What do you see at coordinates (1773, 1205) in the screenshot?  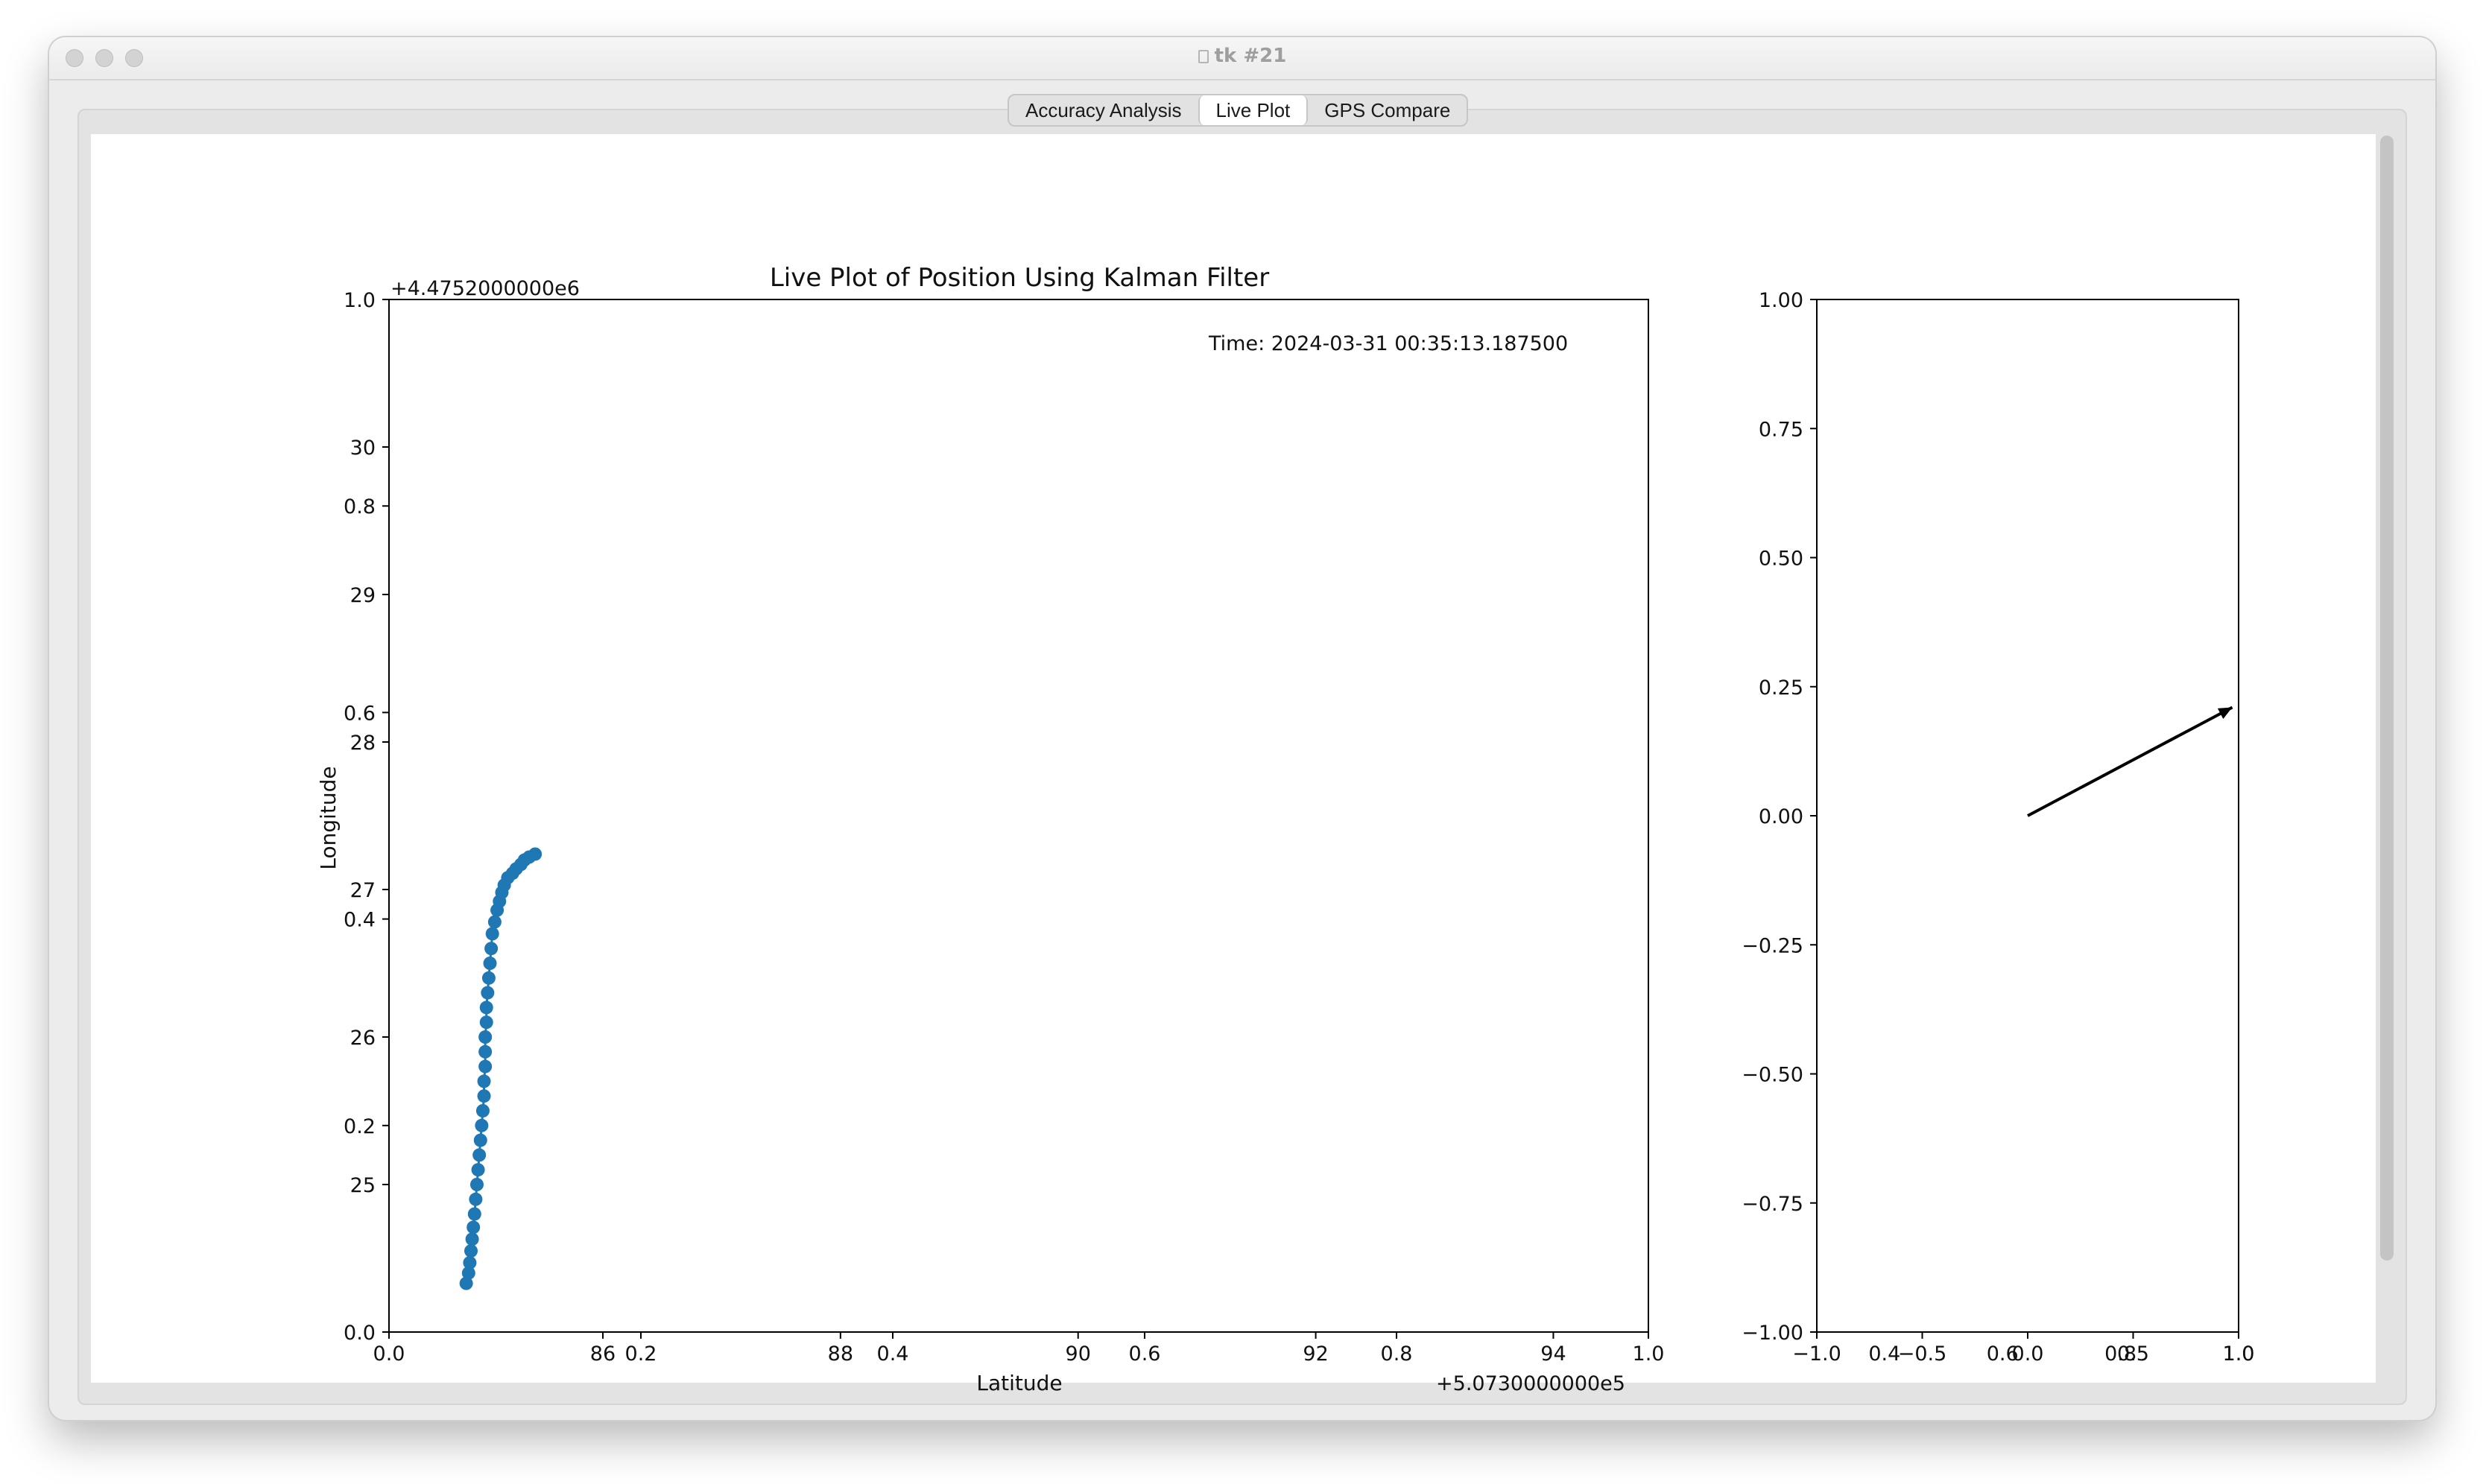 I see `quiver-y-tick-label: −0.75` at bounding box center [1773, 1205].